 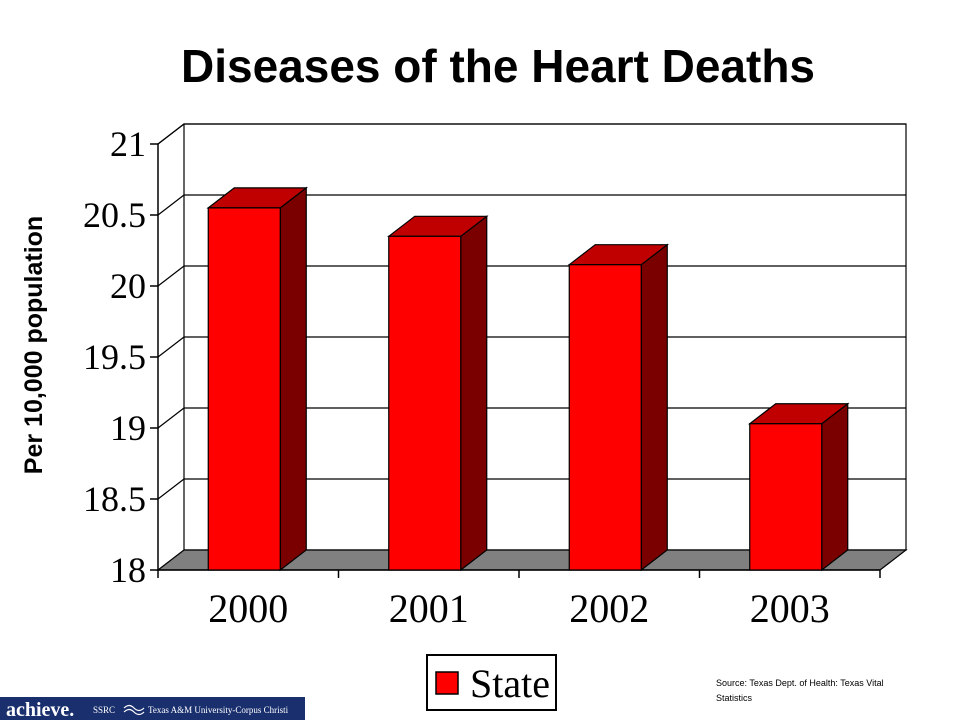 I want to click on bar-2000, so click(x=257, y=379).